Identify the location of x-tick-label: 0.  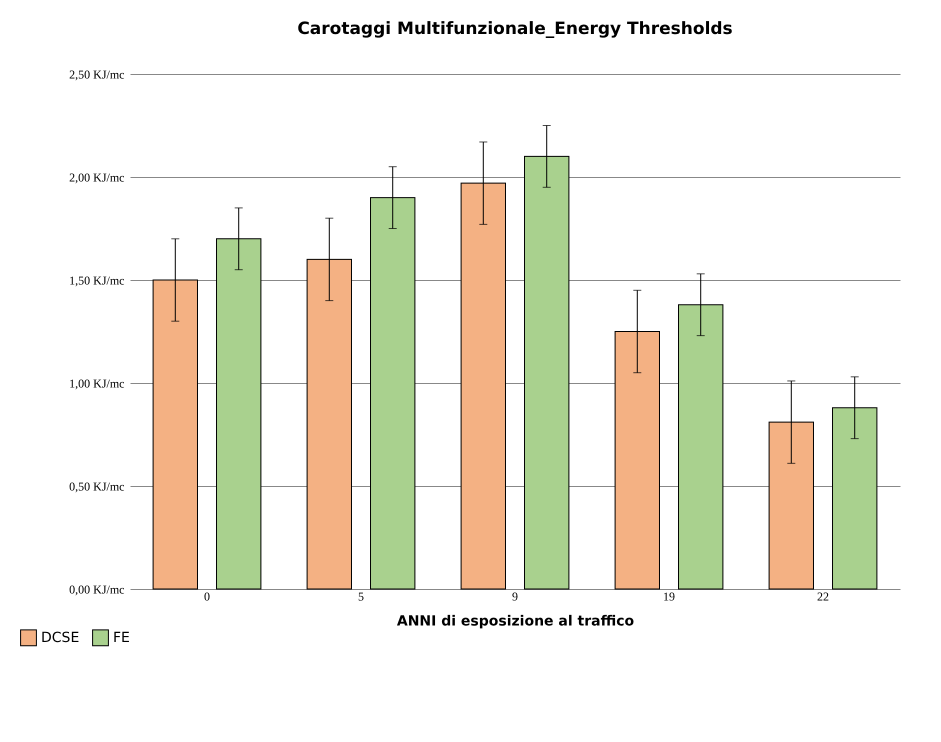
(207, 597).